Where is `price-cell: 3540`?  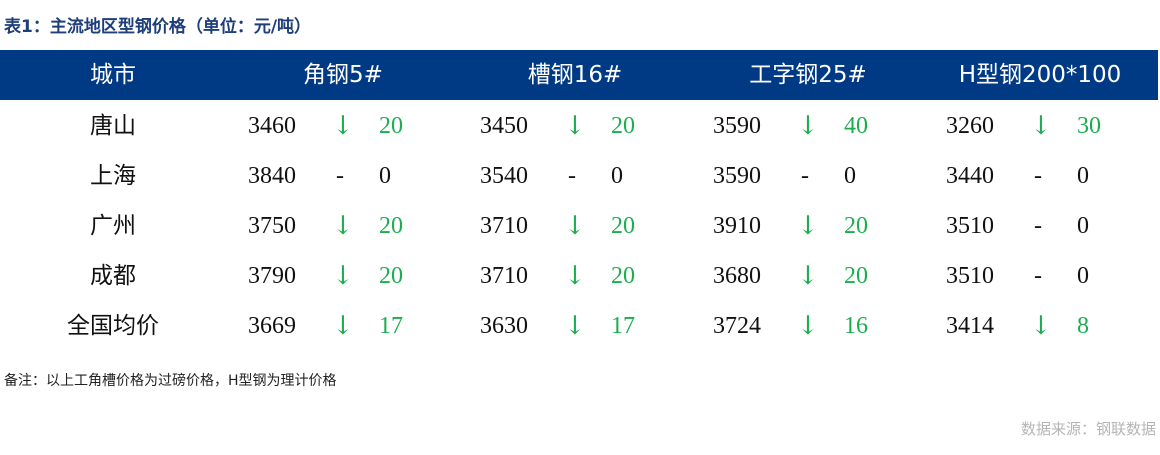 price-cell: 3540 is located at coordinates (504, 176).